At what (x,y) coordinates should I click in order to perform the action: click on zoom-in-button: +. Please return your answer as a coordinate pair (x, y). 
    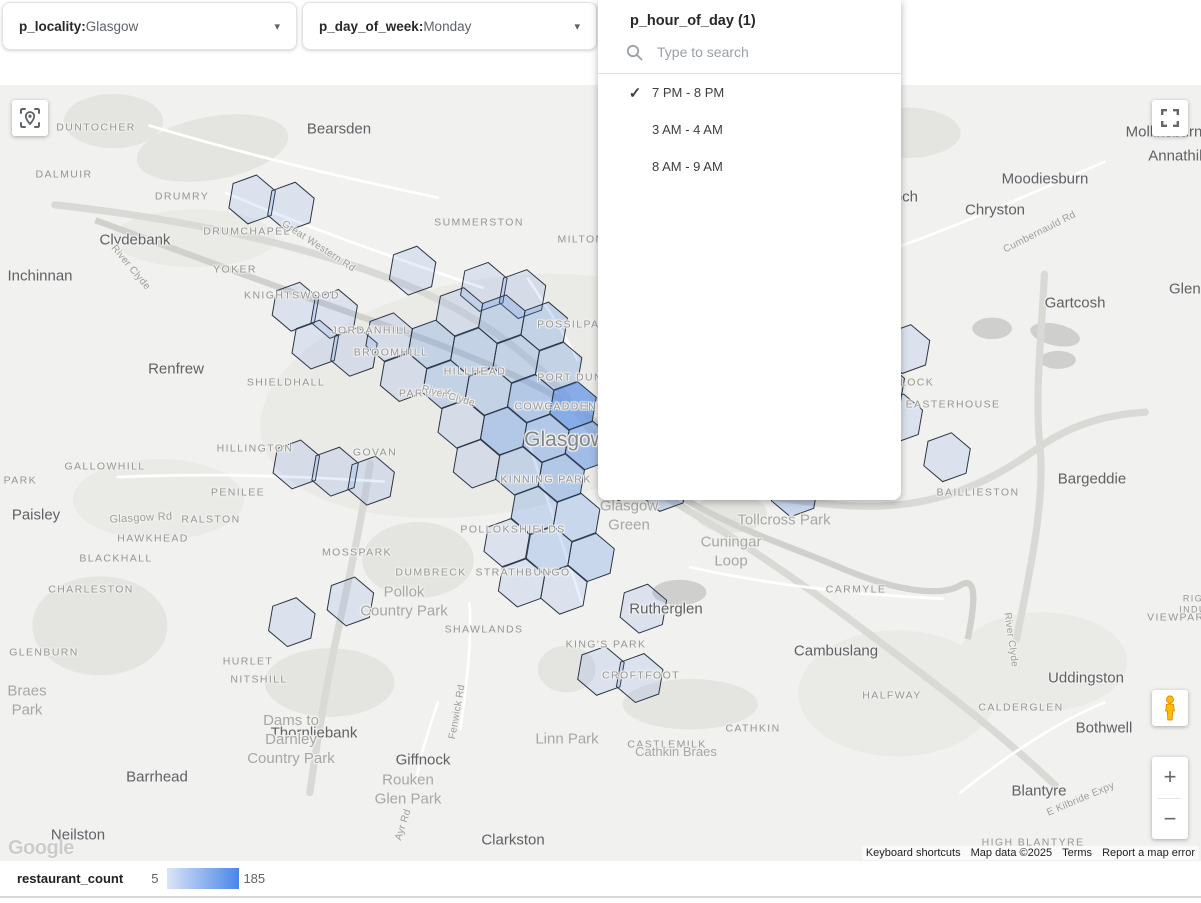
    Looking at the image, I should click on (1170, 777).